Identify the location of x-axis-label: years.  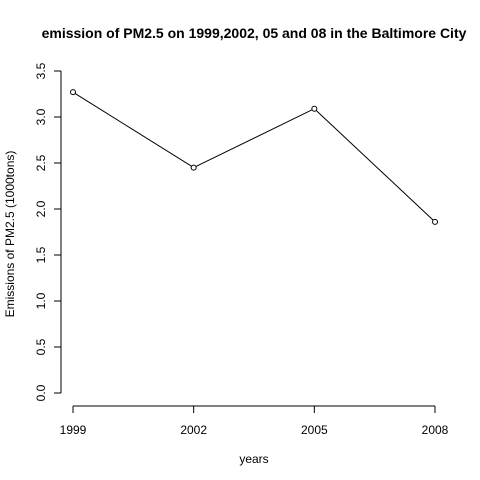
(253, 459).